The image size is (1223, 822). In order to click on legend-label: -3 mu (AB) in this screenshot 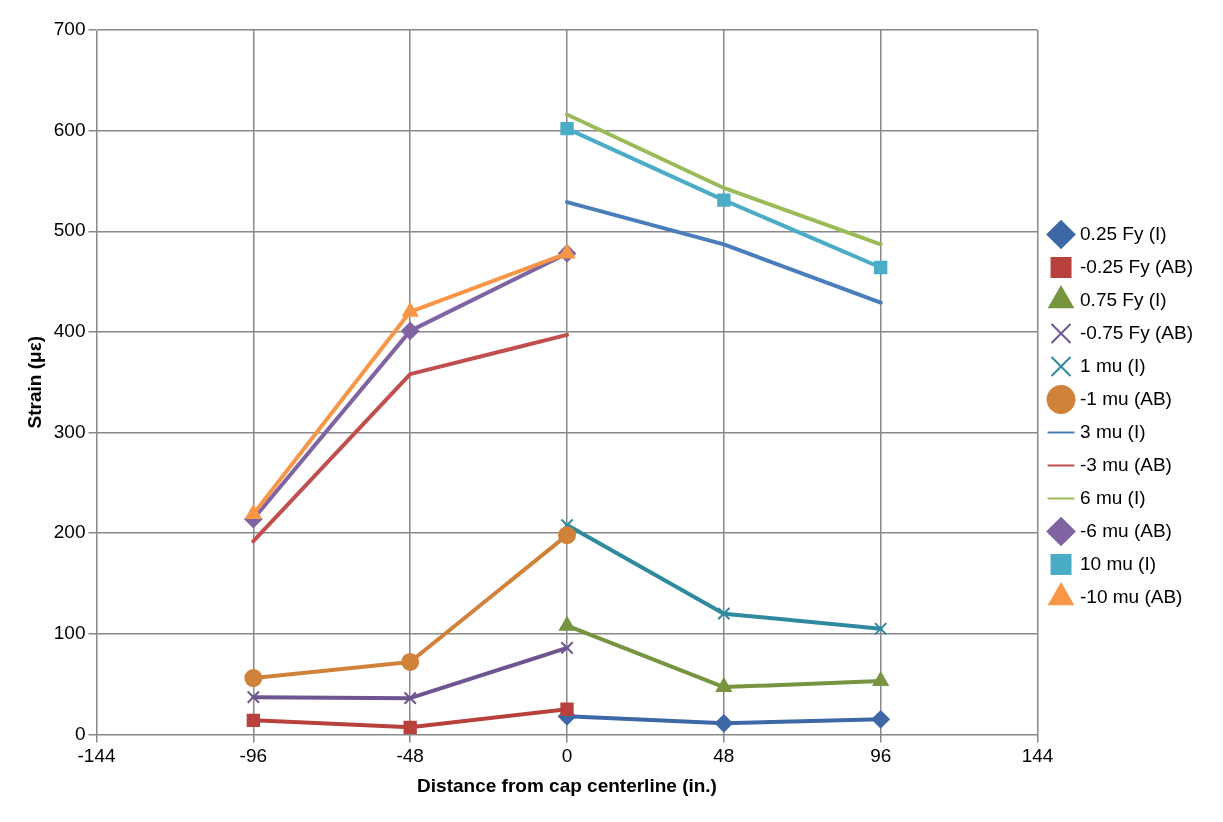, I will do `click(1126, 464)`.